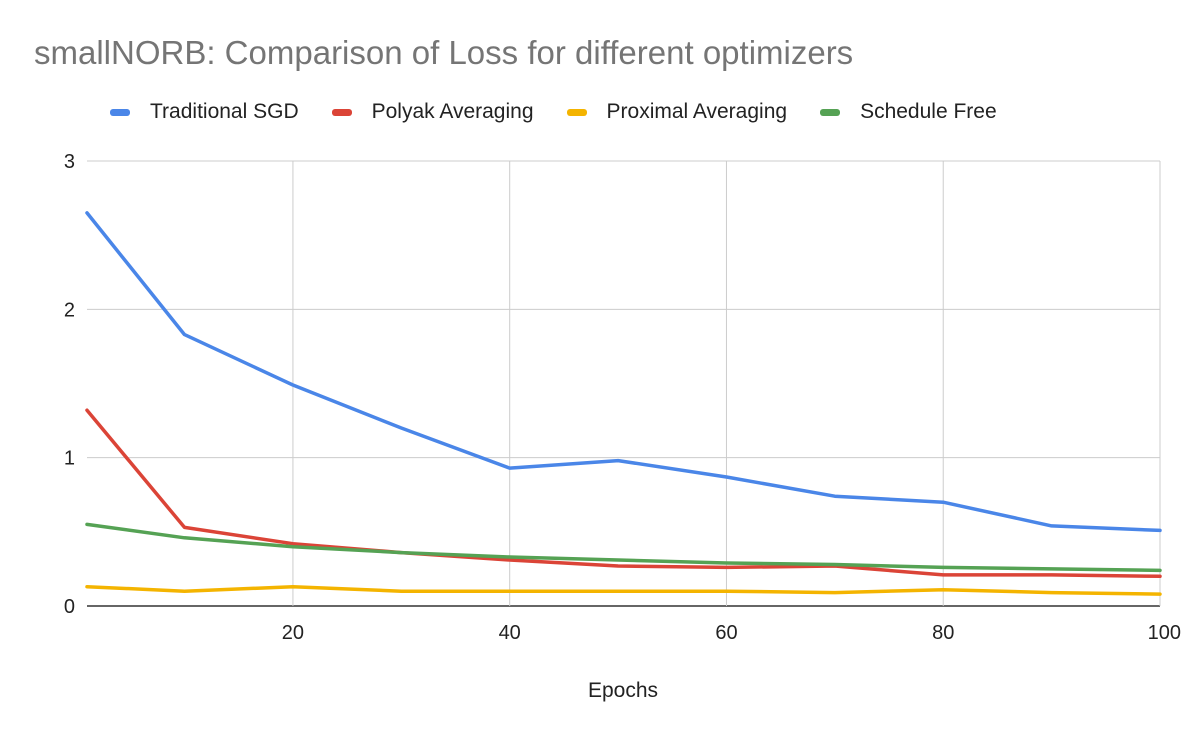 The height and width of the screenshot is (740, 1192). What do you see at coordinates (69, 310) in the screenshot?
I see `y-tick-label-2: 2` at bounding box center [69, 310].